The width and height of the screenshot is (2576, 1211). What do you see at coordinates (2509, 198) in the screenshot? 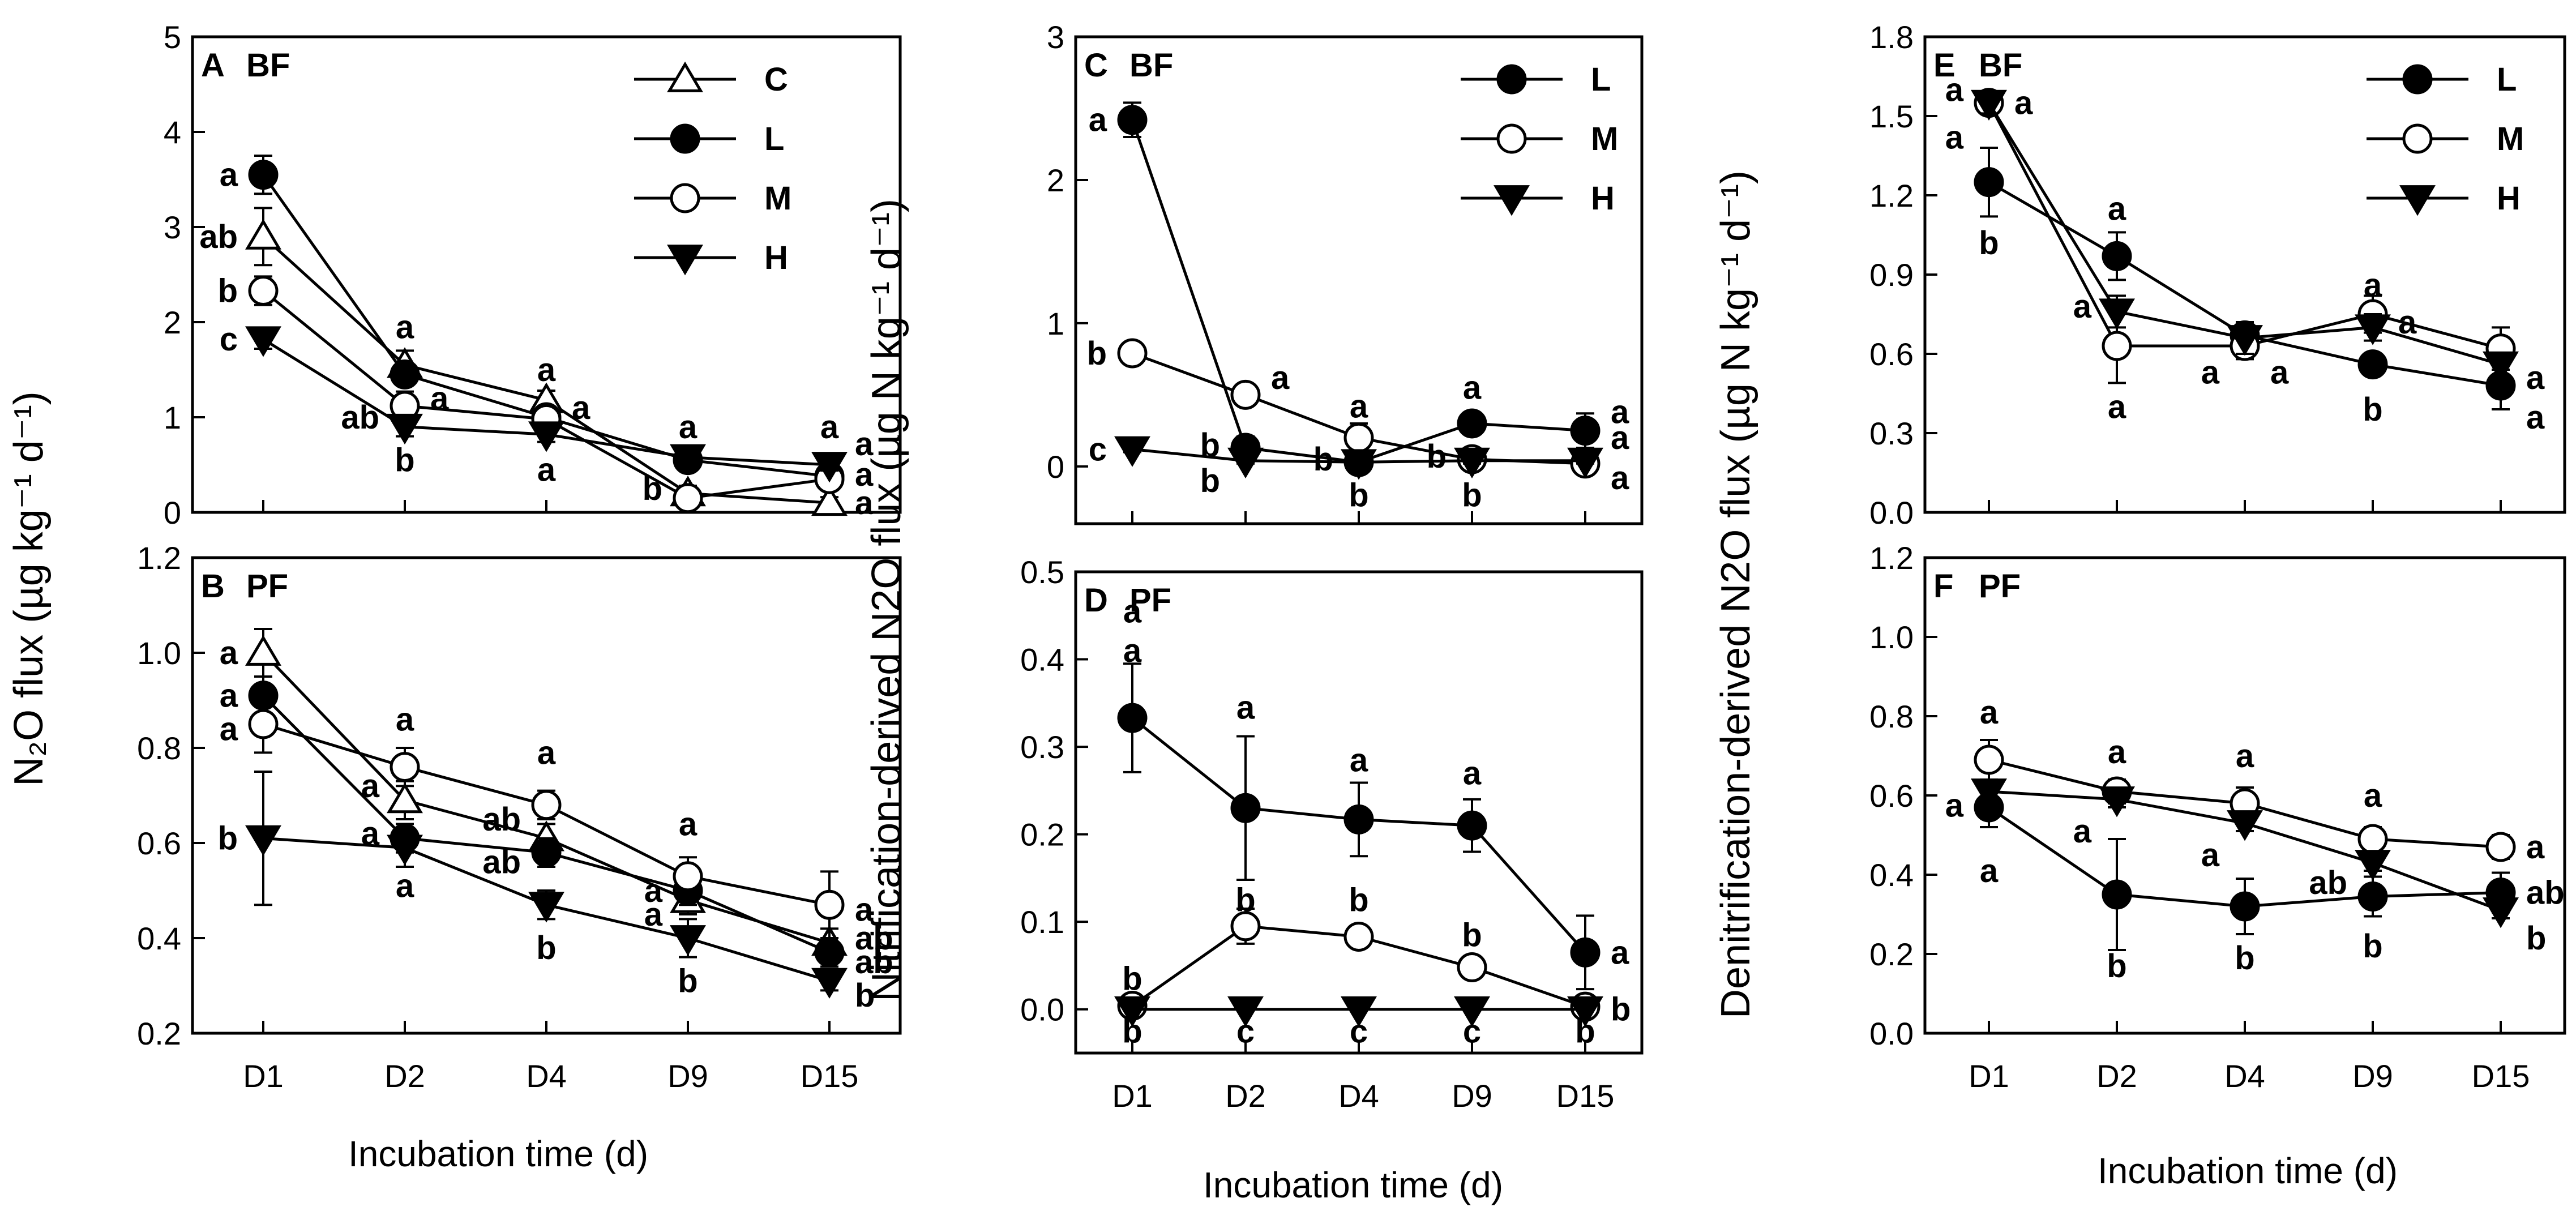
I see `legend-label: H` at bounding box center [2509, 198].